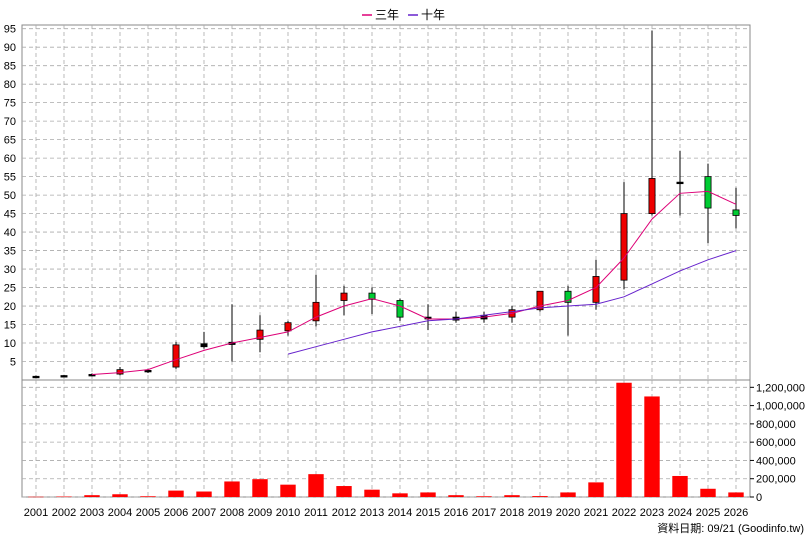 This screenshot has height=540, width=808. What do you see at coordinates (624, 513) in the screenshot?
I see `x-tick-label: 2022` at bounding box center [624, 513].